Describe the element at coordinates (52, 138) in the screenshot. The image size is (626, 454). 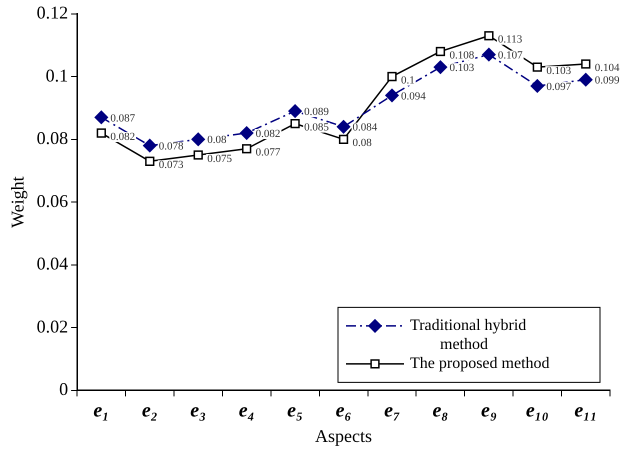
I see `y-tick-label: 0.08` at that location.